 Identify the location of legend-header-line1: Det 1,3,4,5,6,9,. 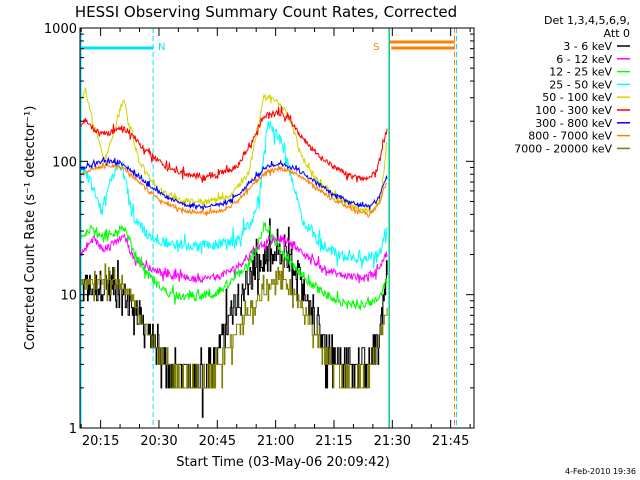
(587, 20).